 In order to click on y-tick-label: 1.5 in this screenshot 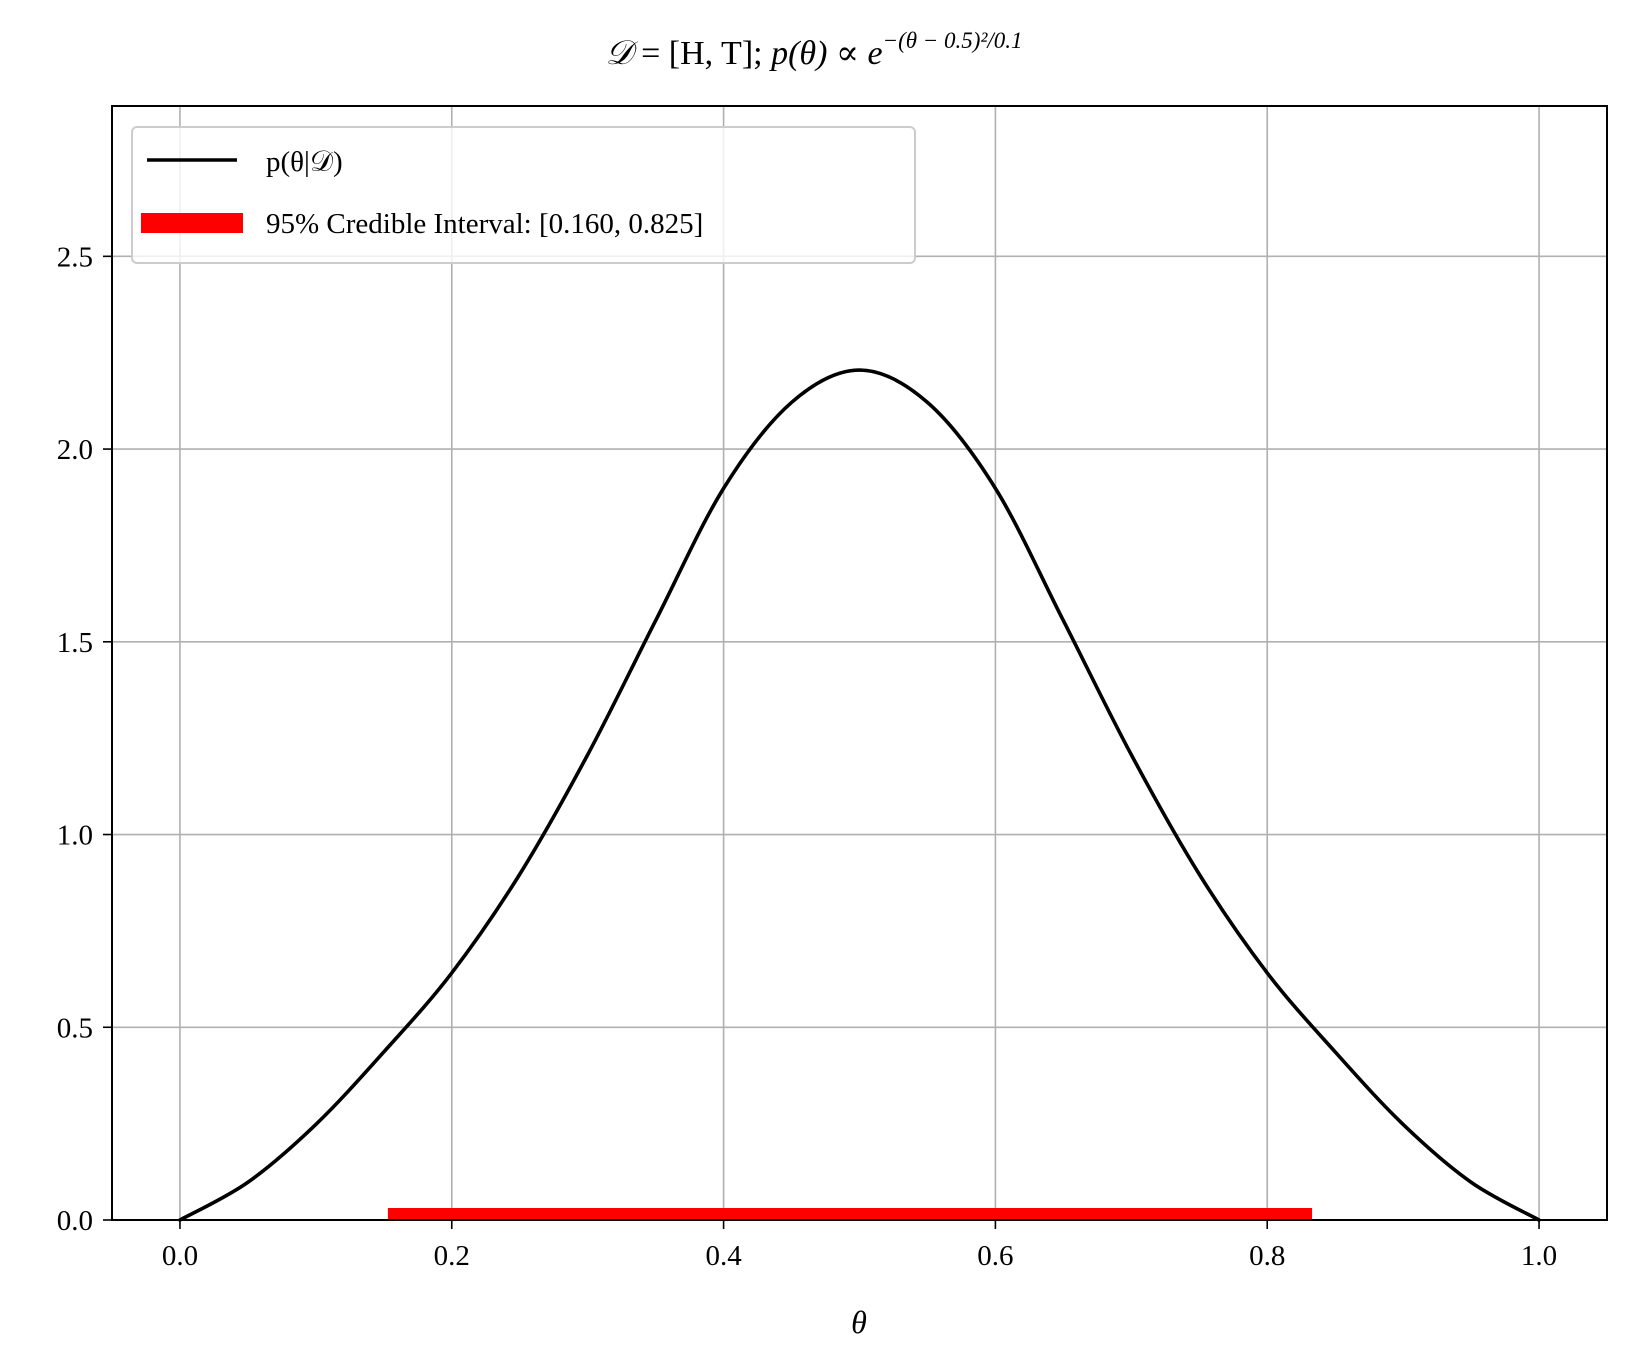, I will do `click(75, 643)`.